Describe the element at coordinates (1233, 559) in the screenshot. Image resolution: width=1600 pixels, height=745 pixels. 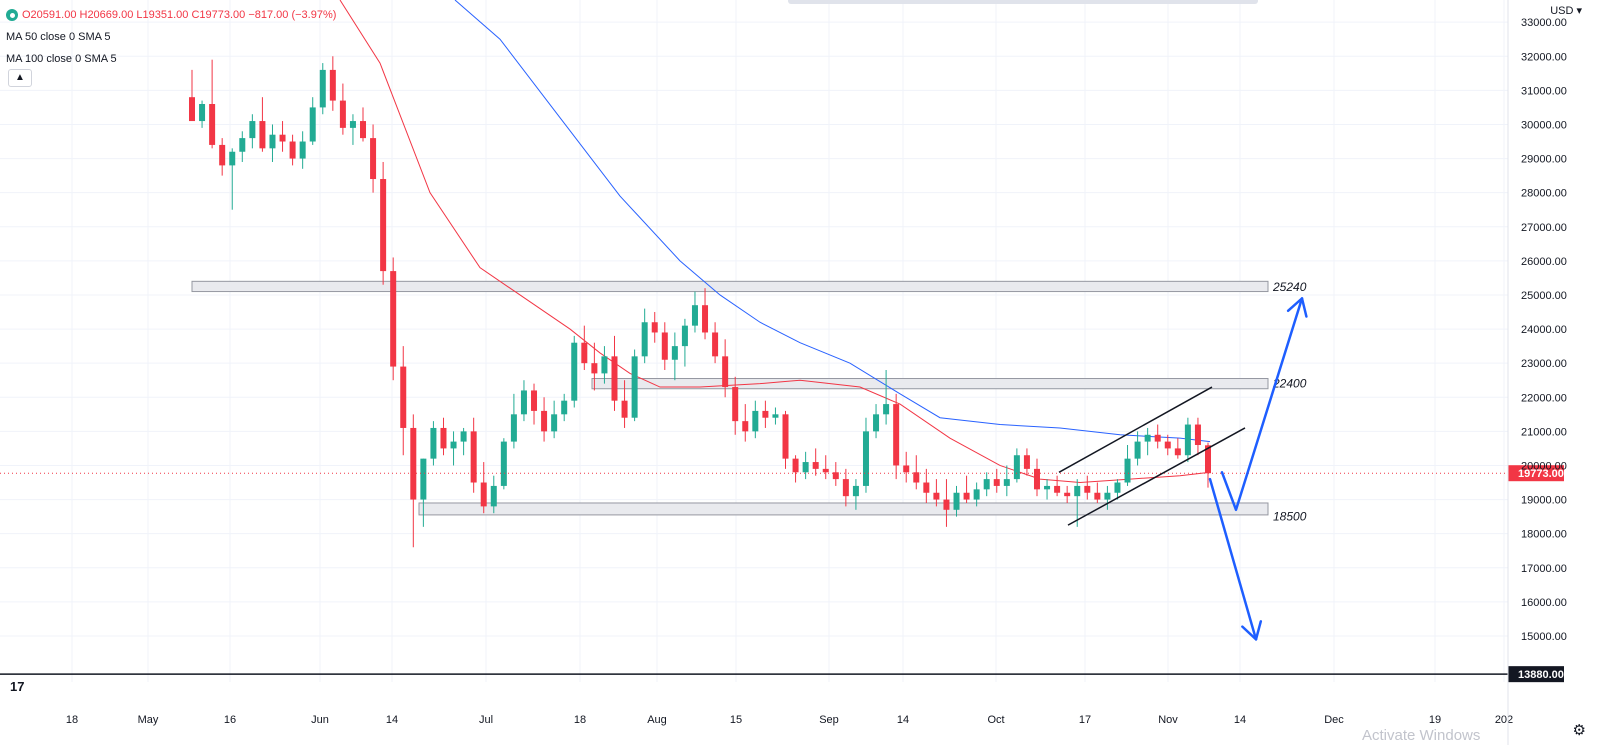
I see `arrow-down-shaft` at that location.